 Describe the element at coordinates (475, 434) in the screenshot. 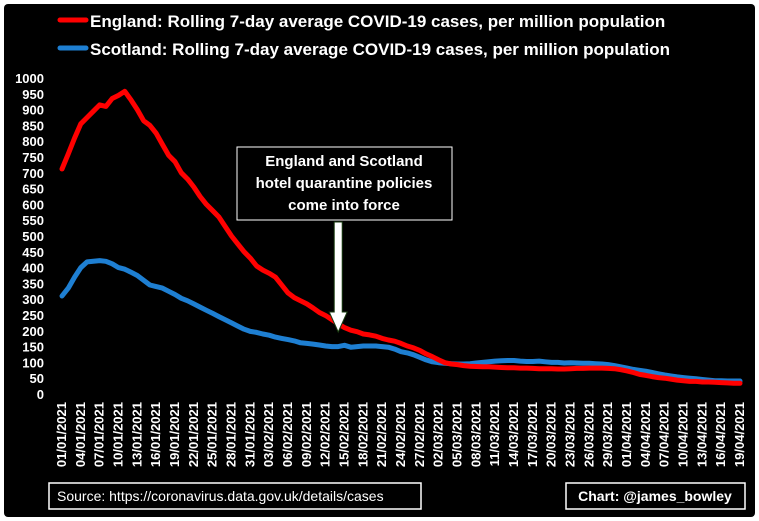

I see `x-tick-label: 08/03/2021` at that location.